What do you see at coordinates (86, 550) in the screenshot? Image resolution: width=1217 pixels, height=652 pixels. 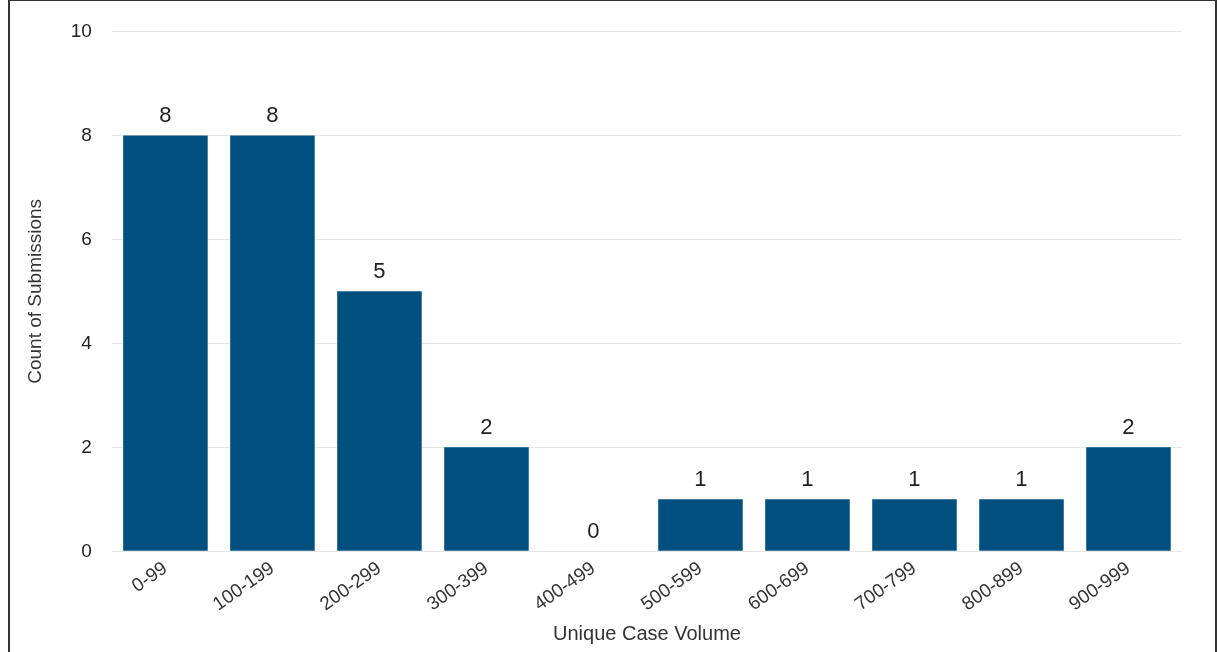 I see `y-tick-label: 0` at bounding box center [86, 550].